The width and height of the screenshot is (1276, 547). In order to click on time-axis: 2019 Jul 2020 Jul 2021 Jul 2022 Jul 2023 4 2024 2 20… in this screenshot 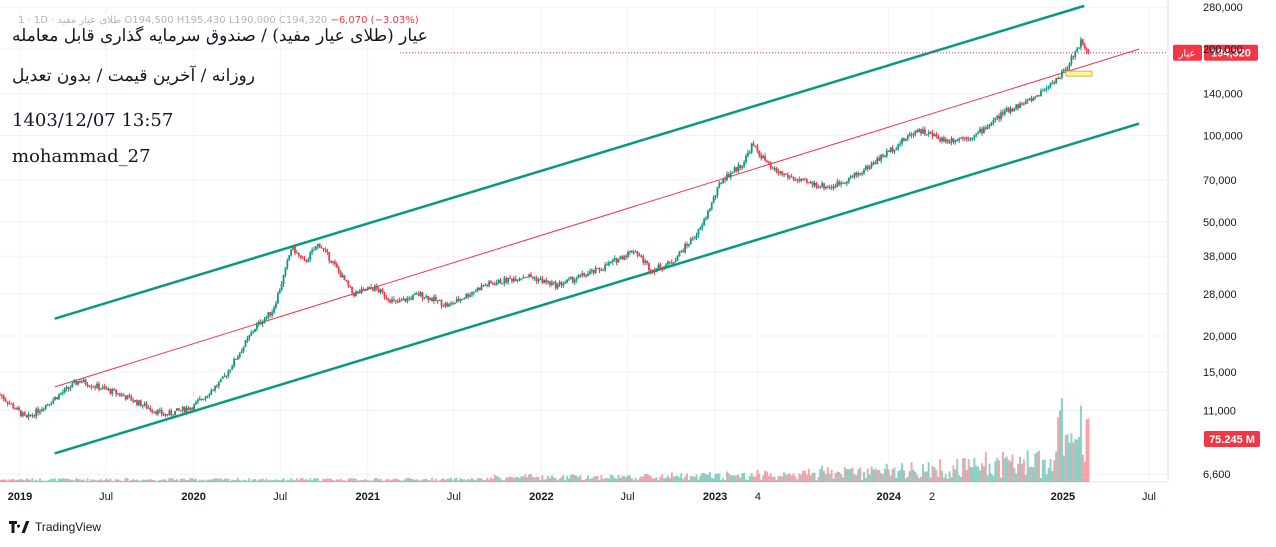, I will do `click(582, 497)`.